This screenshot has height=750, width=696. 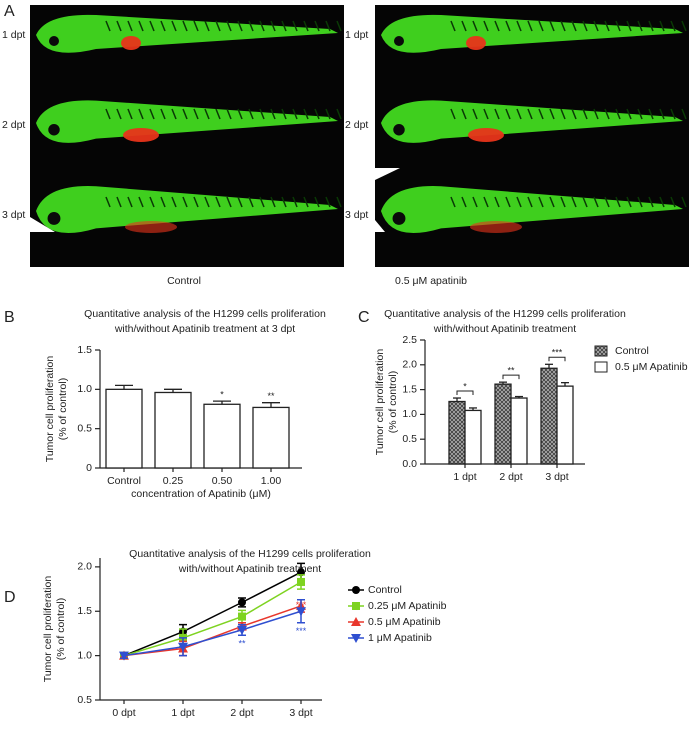 I want to click on x-tick-label: 1.00, so click(x=271, y=481).